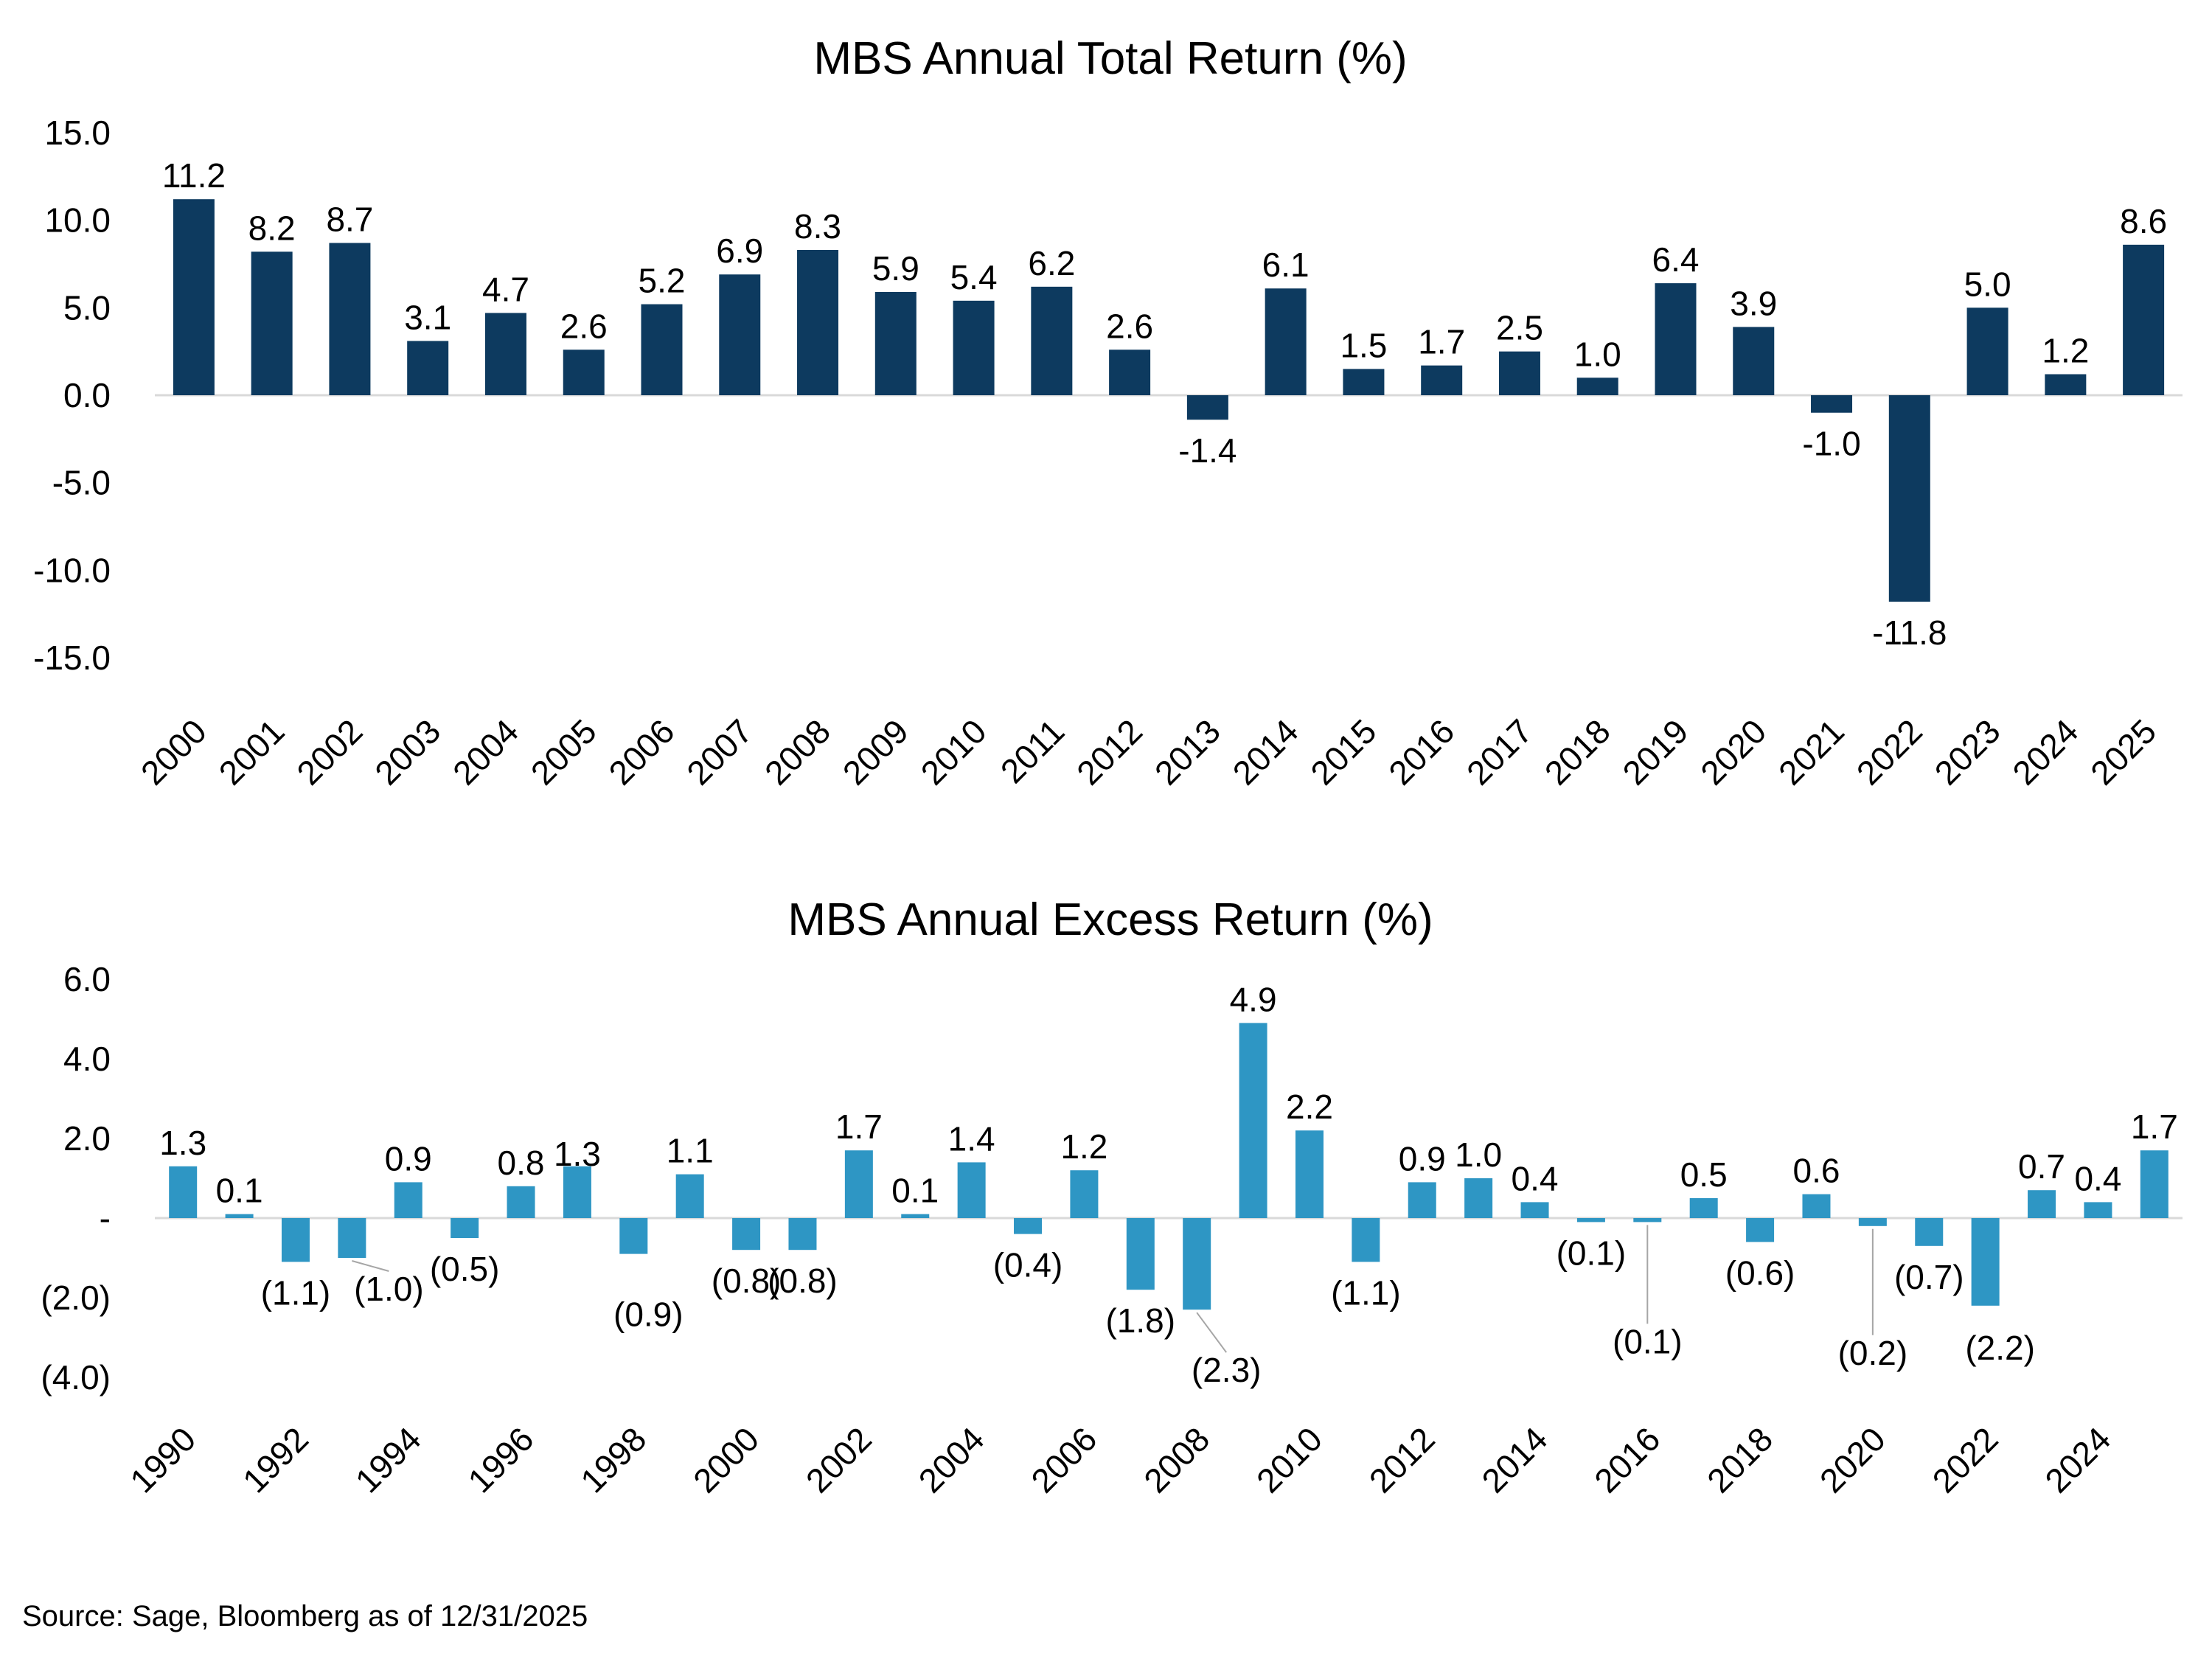 Image resolution: width=2212 pixels, height=1659 pixels. What do you see at coordinates (275, 1459) in the screenshot?
I see `excess-return-x-tick-label: 1992` at bounding box center [275, 1459].